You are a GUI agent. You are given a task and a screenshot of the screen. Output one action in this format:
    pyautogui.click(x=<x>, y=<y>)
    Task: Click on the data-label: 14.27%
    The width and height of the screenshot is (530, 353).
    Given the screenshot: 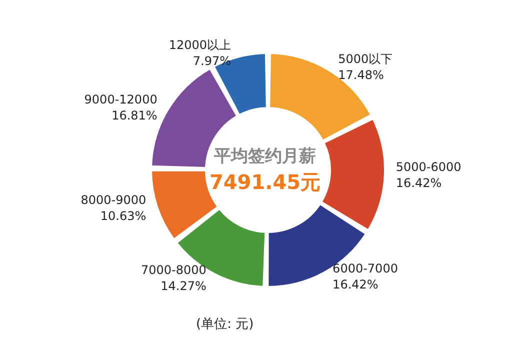 What is the action you would take?
    pyautogui.click(x=183, y=285)
    